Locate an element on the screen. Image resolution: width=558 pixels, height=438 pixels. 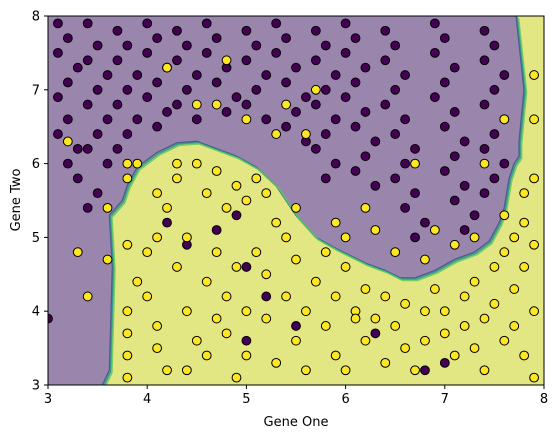
y-axis: 3 4 5 6 7 8 is located at coordinates (40, 202).